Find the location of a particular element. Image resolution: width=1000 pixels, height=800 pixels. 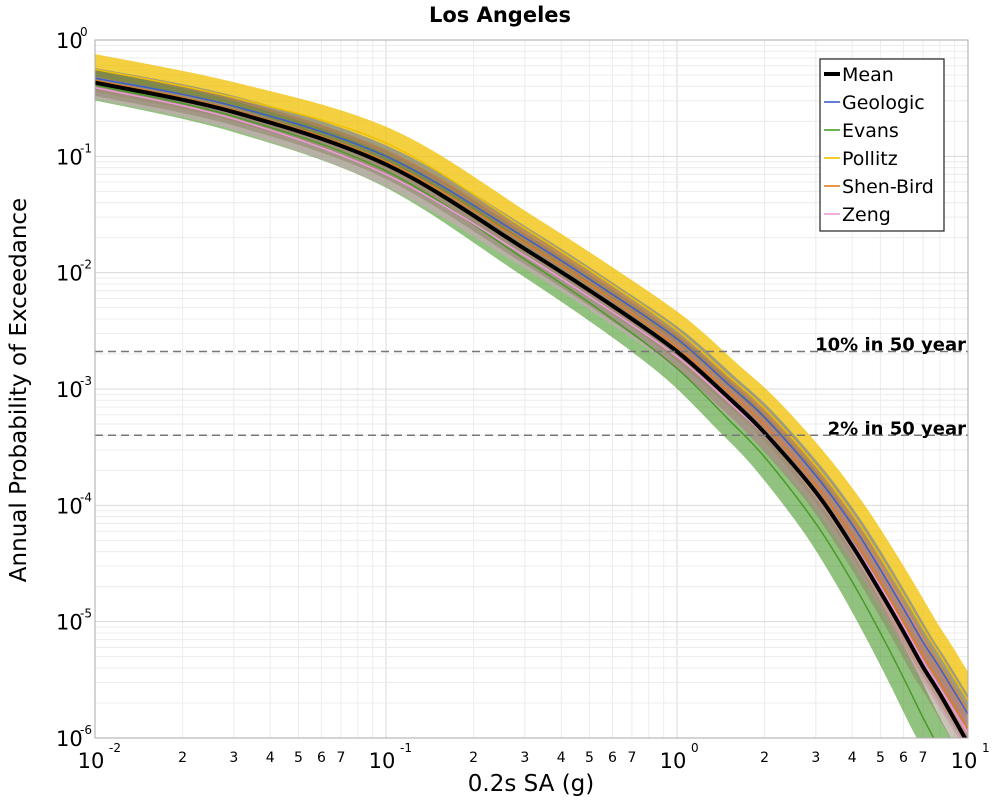

x-axis-label: 0.2s SA (g) is located at coordinates (531, 784).